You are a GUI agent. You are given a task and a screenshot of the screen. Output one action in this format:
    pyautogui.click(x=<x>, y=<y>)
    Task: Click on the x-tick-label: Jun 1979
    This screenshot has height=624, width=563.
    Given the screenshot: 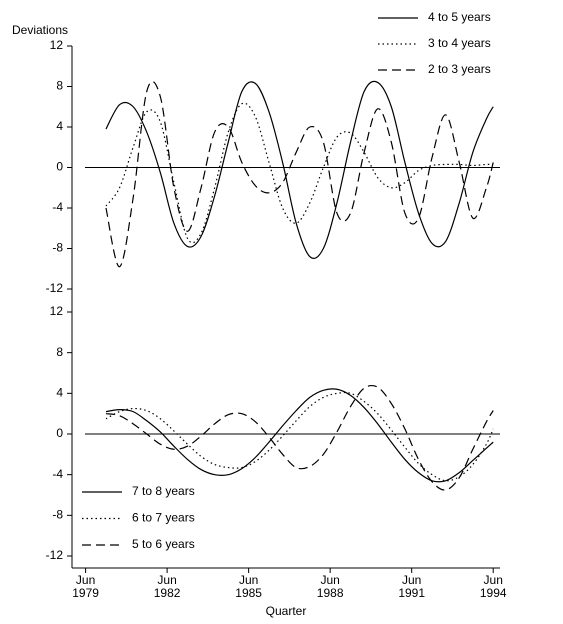 What is the action you would take?
    pyautogui.click(x=85, y=586)
    